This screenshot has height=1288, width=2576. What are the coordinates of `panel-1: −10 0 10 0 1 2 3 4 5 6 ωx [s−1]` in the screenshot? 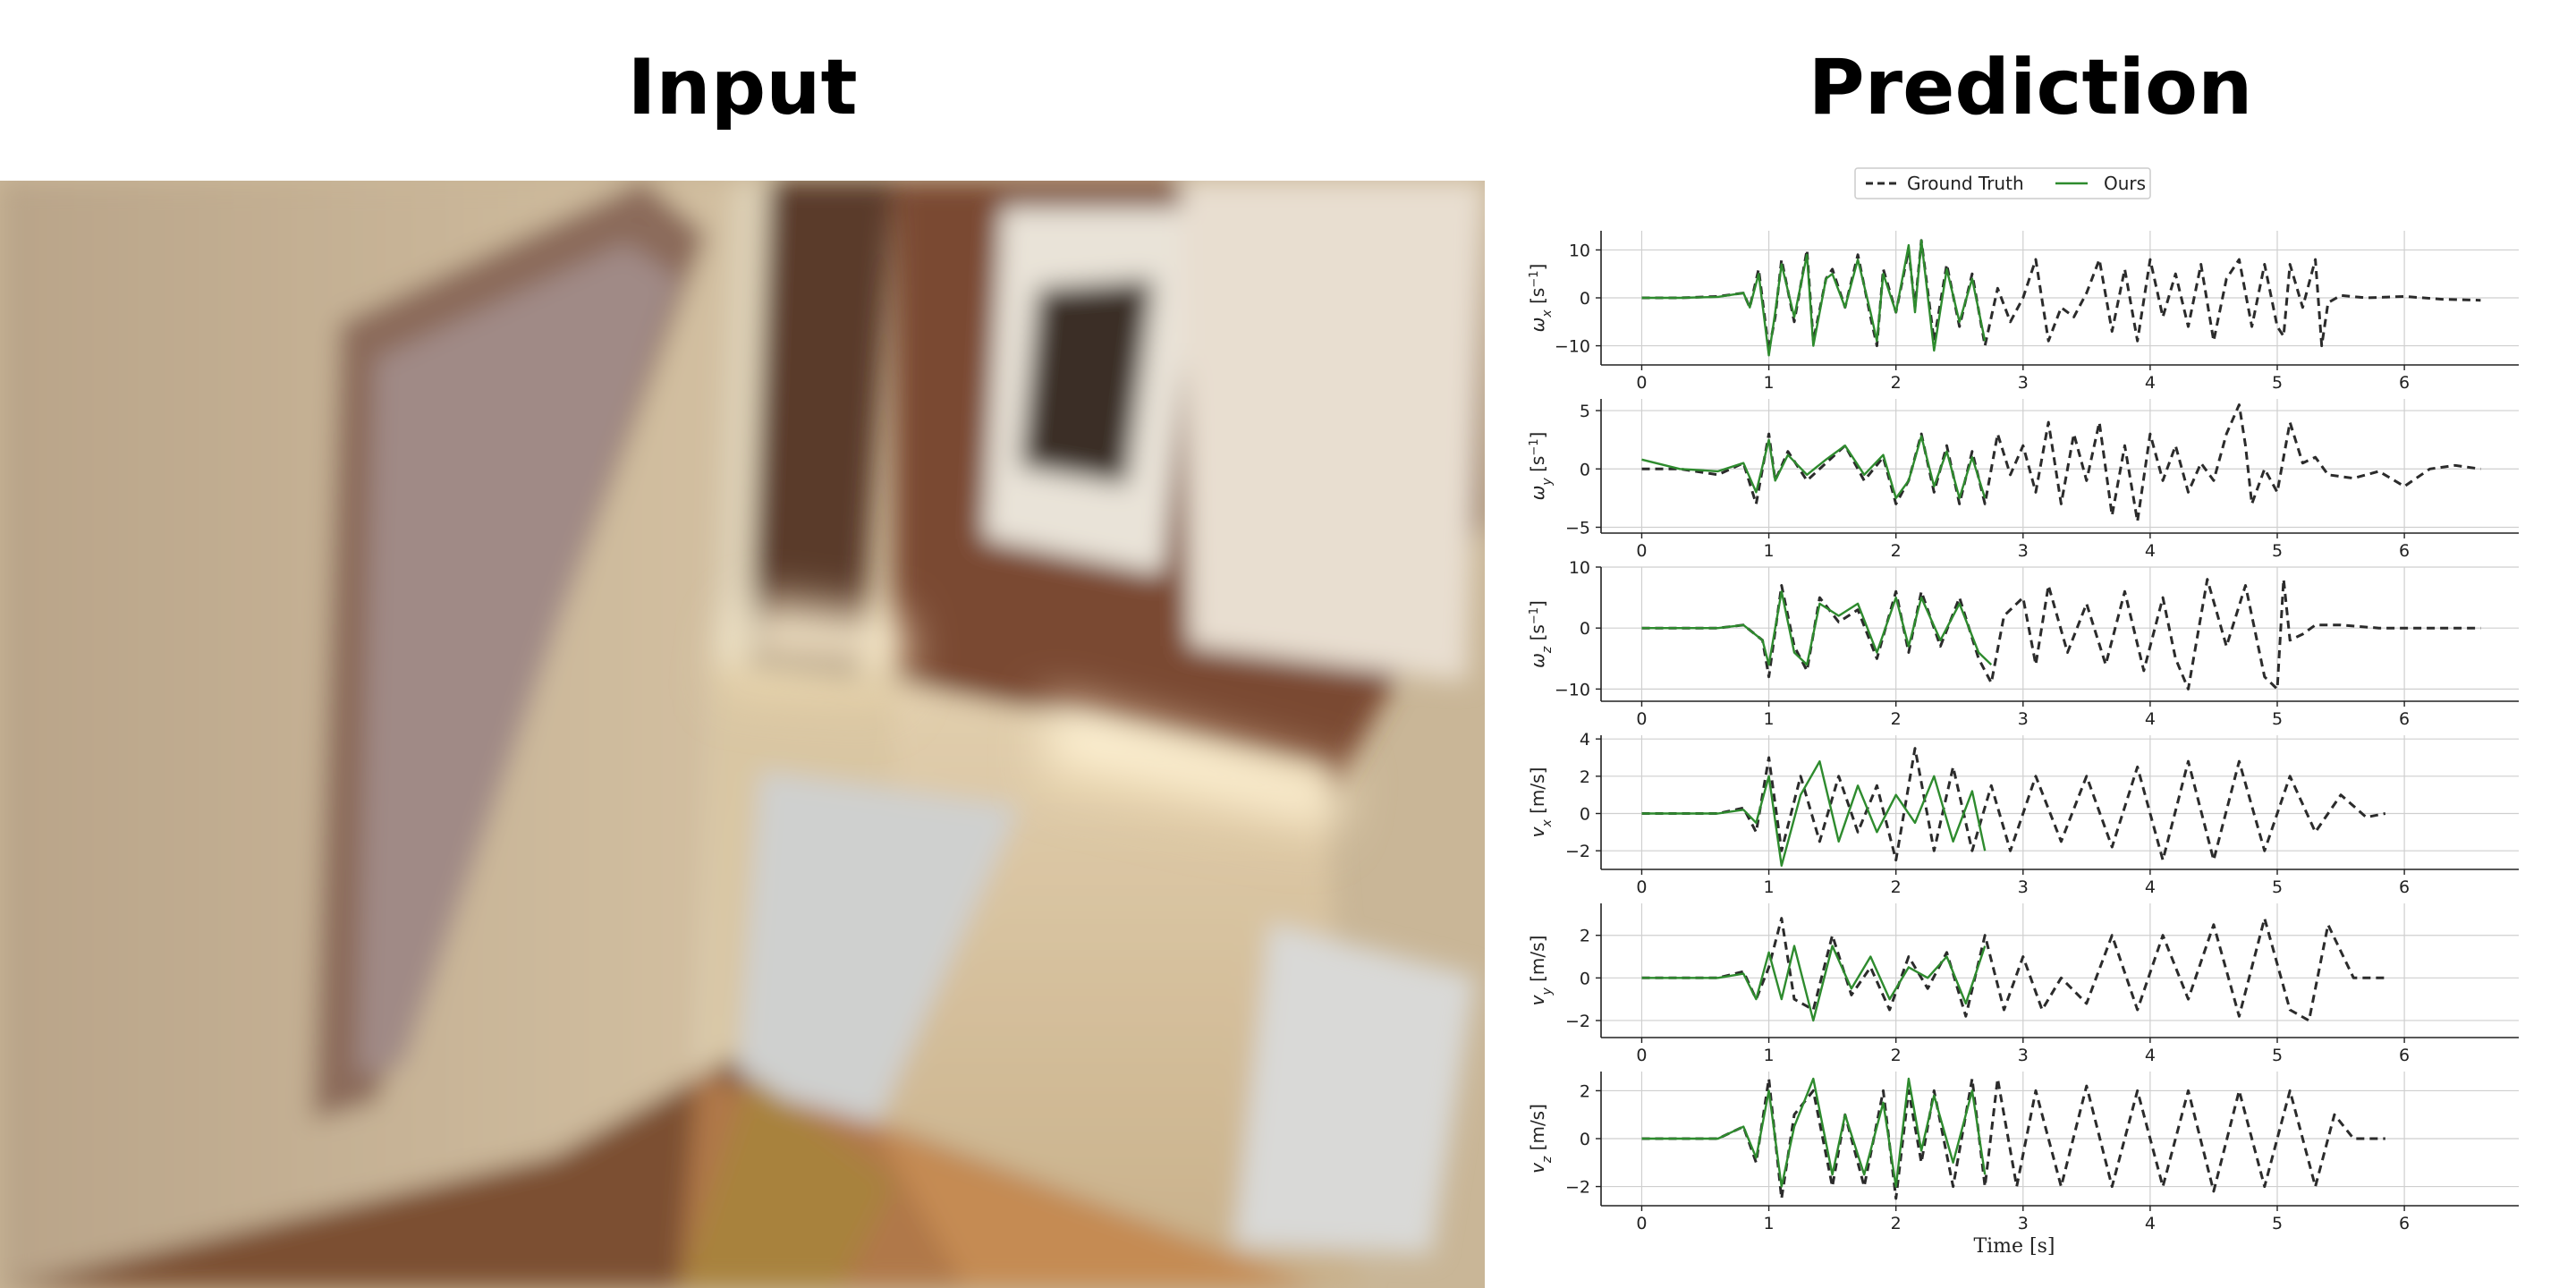 It's located at (2023, 312).